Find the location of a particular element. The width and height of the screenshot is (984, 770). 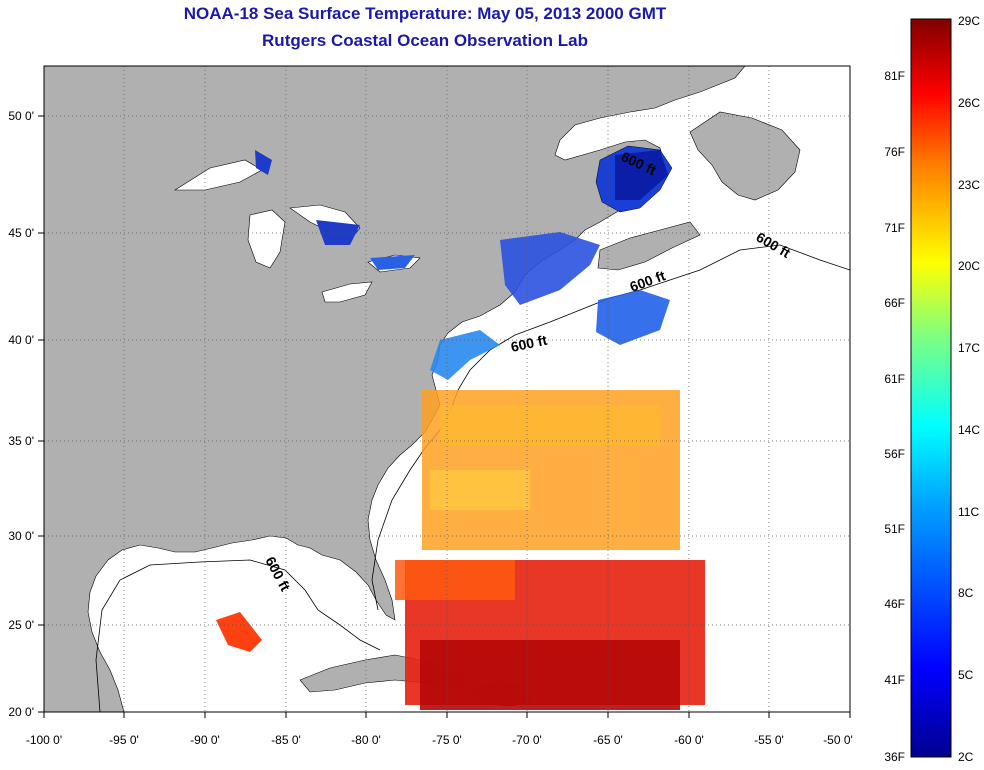

lon-tick-label: -70 0' is located at coordinates (527, 740).